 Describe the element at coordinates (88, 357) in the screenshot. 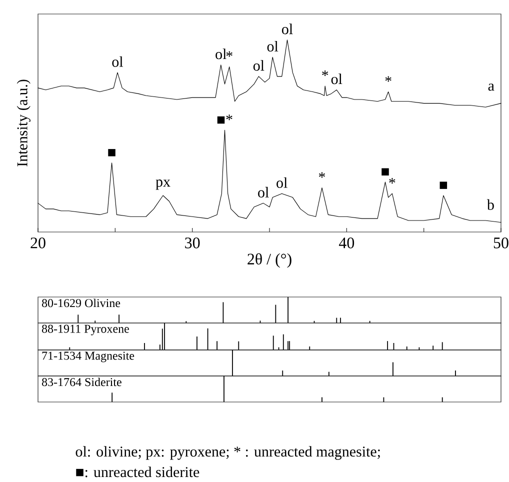

I see `chart-title: 71-1534 Magnesite` at that location.